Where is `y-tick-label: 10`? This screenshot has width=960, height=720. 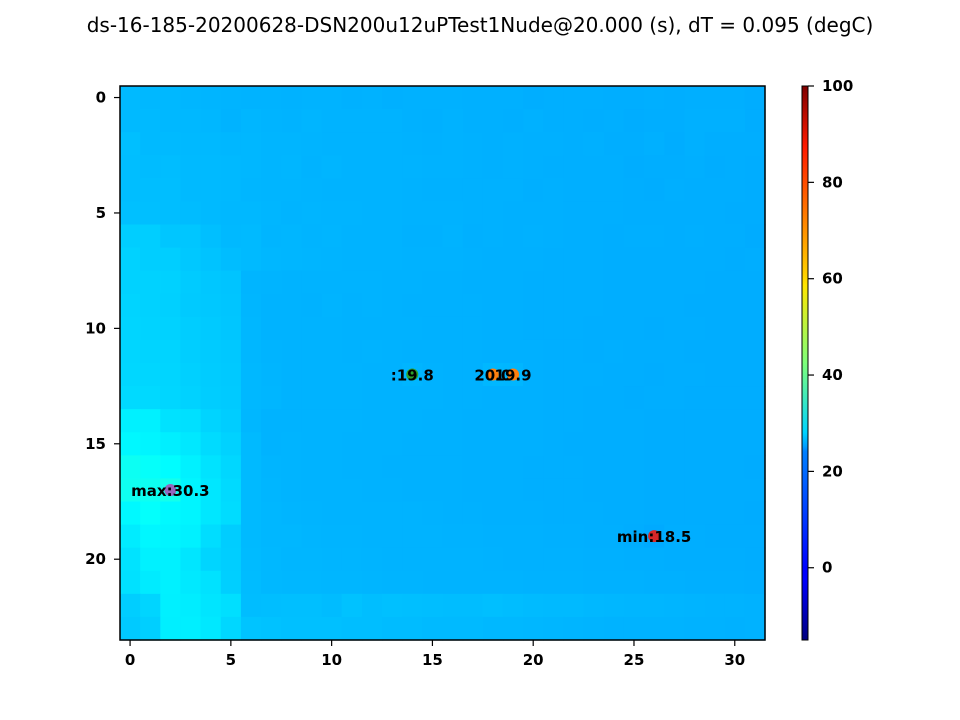 y-tick-label: 10 is located at coordinates (95, 328).